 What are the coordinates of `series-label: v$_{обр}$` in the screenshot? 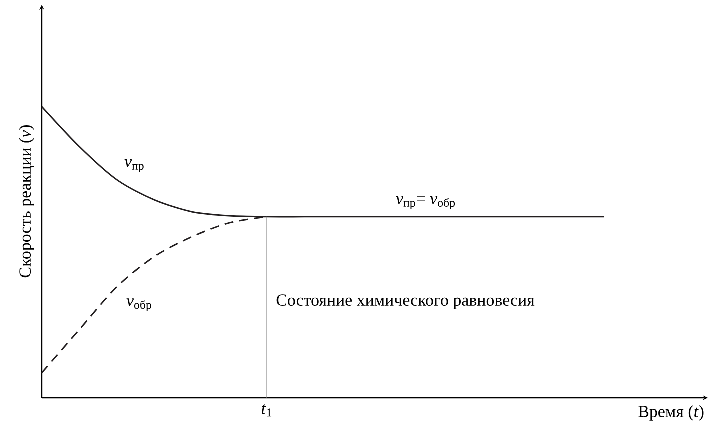 It's located at (139, 305).